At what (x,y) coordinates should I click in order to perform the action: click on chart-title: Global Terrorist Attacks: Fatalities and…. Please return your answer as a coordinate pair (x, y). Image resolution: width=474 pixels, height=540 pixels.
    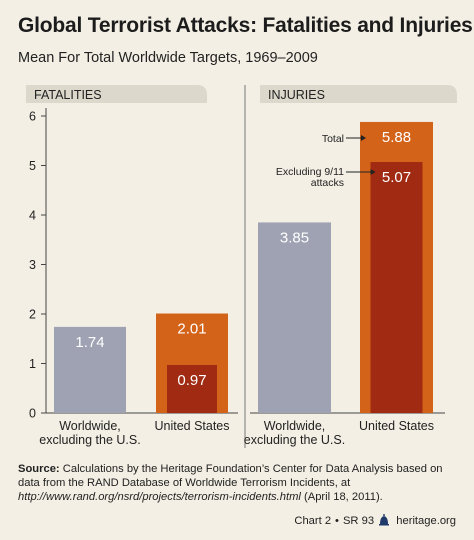
    Looking at the image, I should click on (245, 25).